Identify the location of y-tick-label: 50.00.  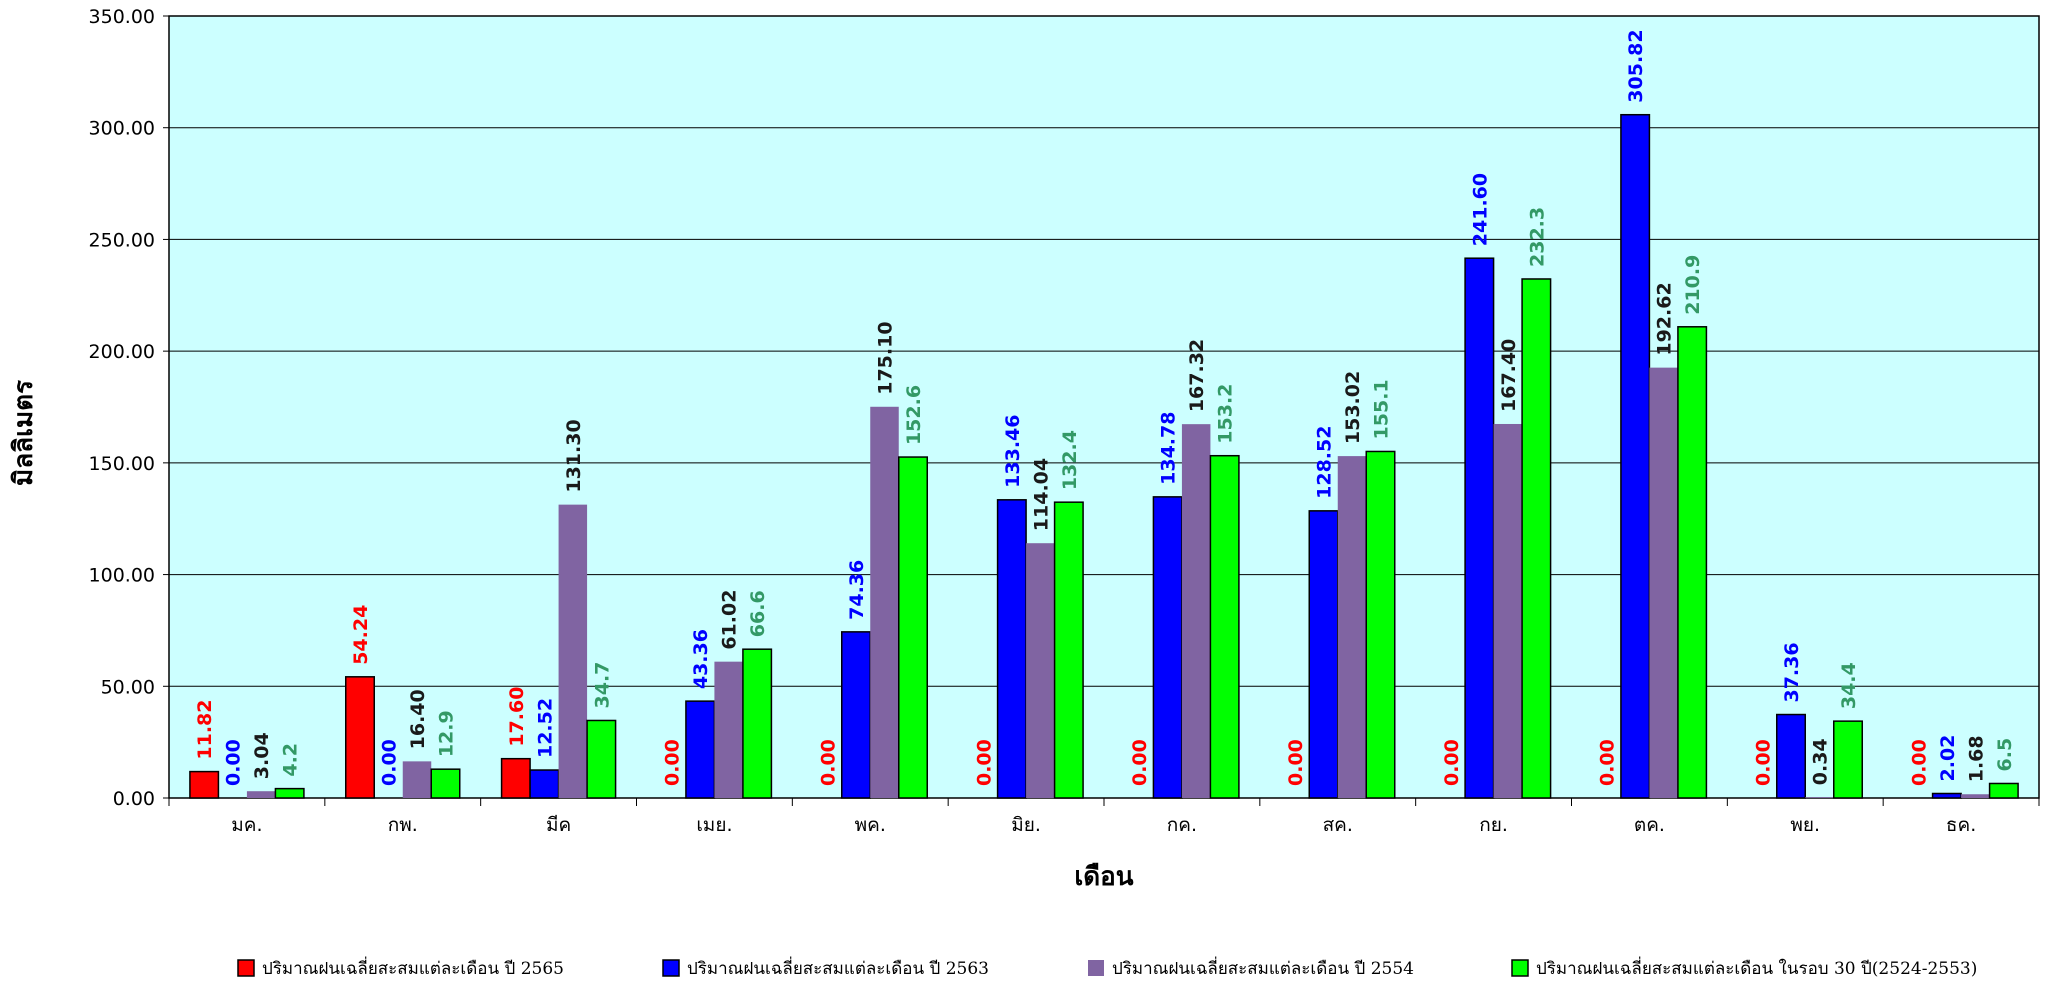
(128, 687).